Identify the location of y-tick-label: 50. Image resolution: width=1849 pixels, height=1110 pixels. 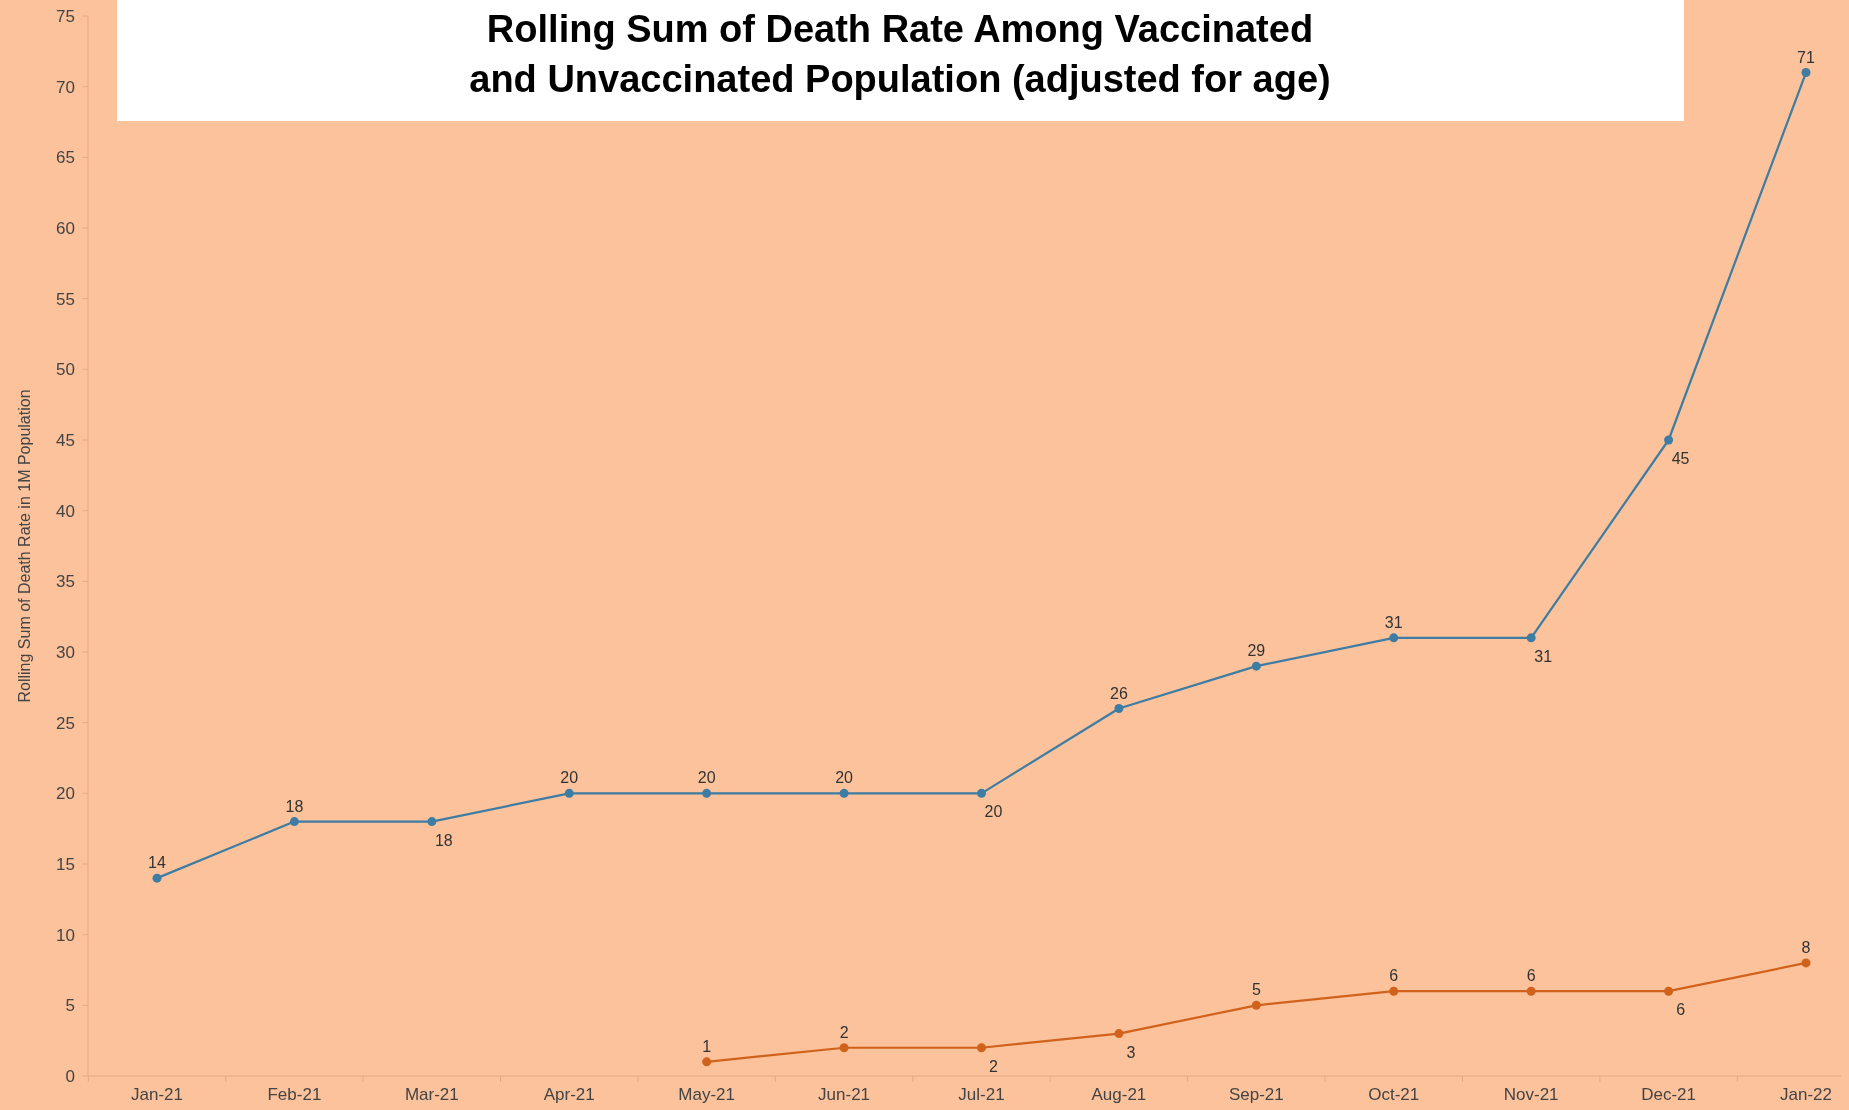
(65, 370).